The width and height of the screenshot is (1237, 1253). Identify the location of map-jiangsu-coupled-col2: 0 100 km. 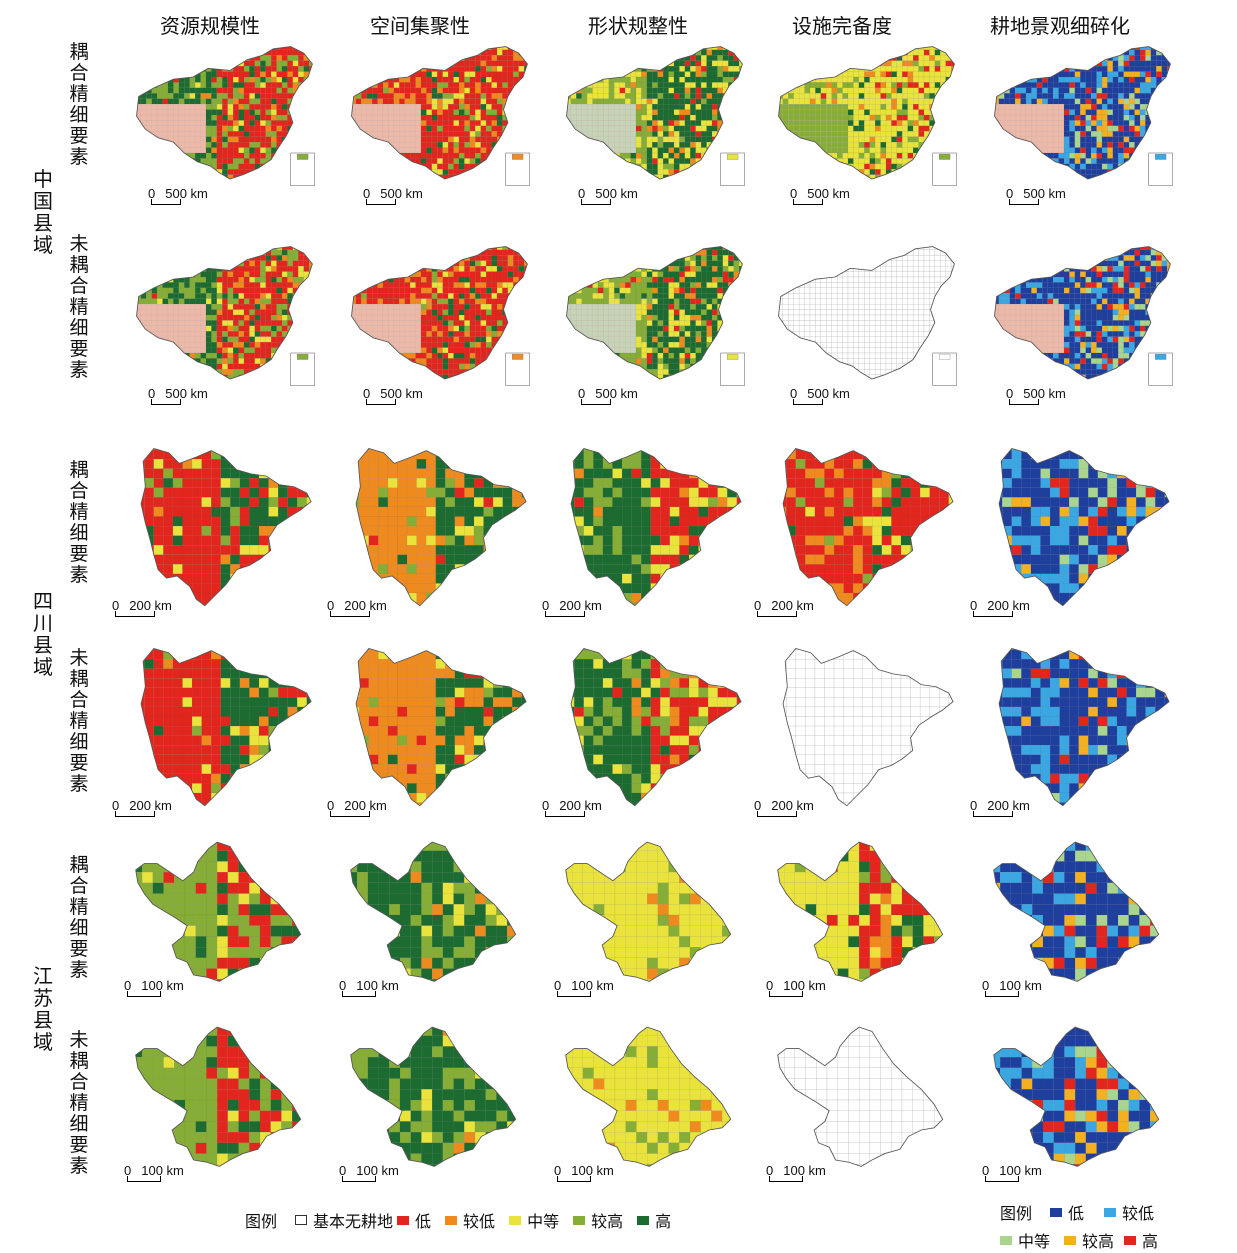
(434, 918).